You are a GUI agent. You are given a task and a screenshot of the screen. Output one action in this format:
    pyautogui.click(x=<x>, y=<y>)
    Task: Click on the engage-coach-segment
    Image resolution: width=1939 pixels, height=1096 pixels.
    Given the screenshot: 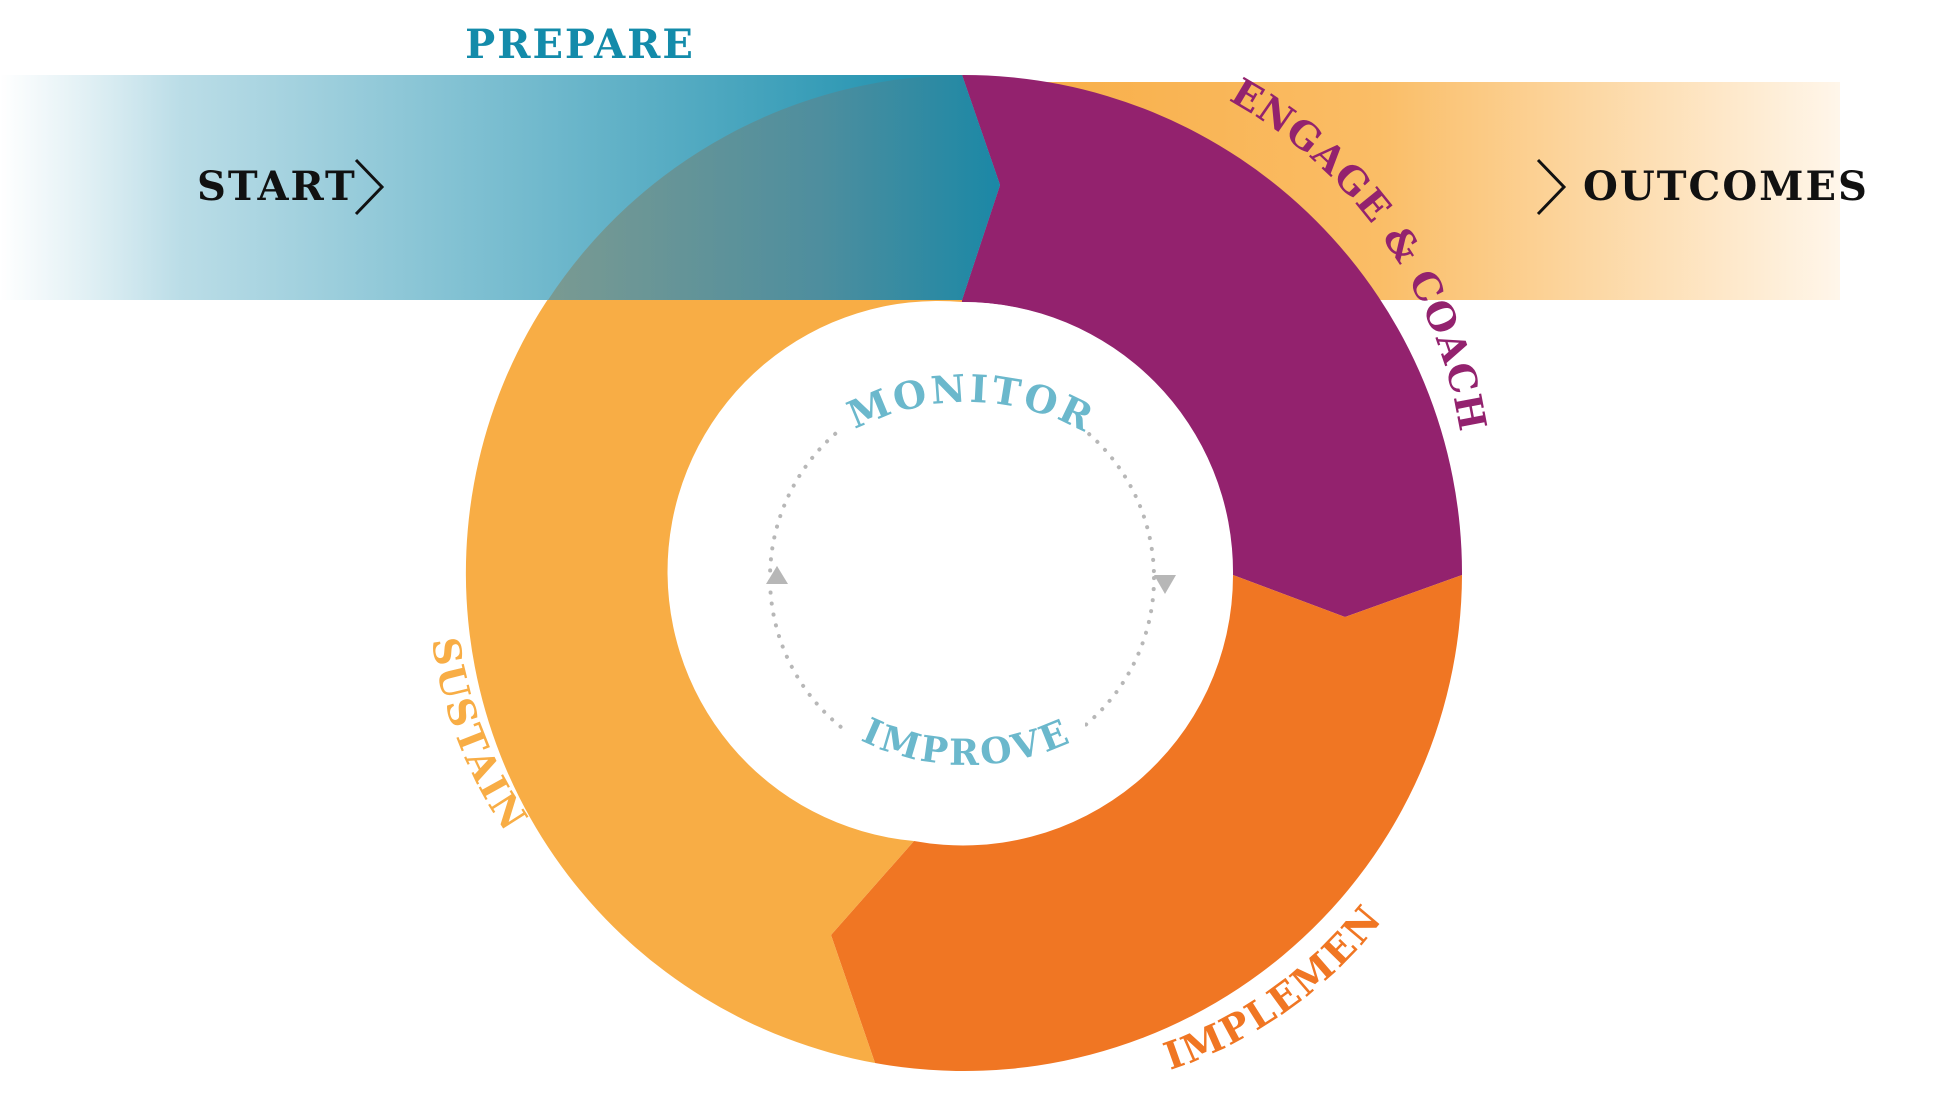 What is the action you would take?
    pyautogui.click(x=1212, y=346)
    